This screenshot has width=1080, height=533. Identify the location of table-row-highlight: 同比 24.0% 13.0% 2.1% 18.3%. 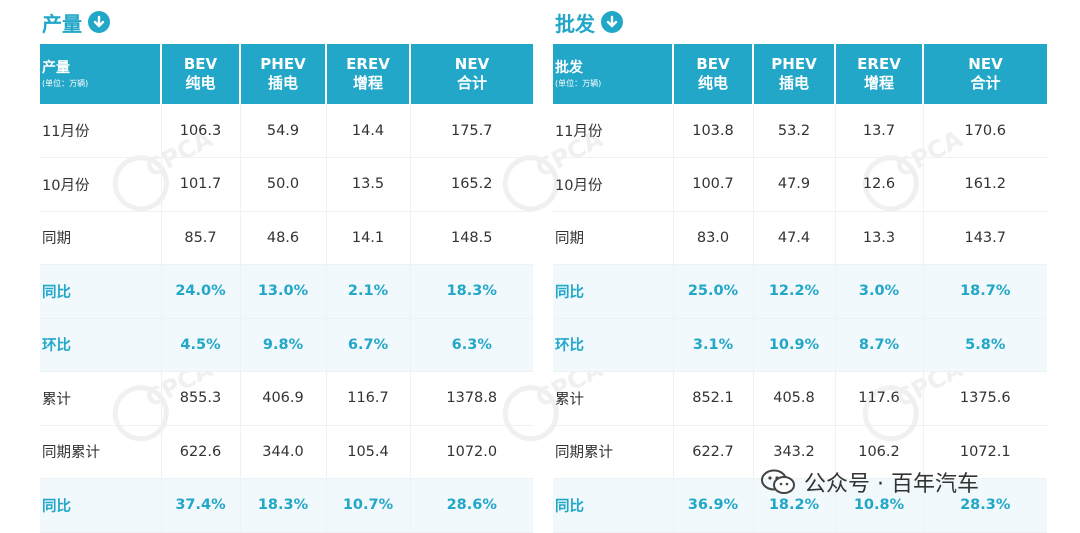
(286, 291).